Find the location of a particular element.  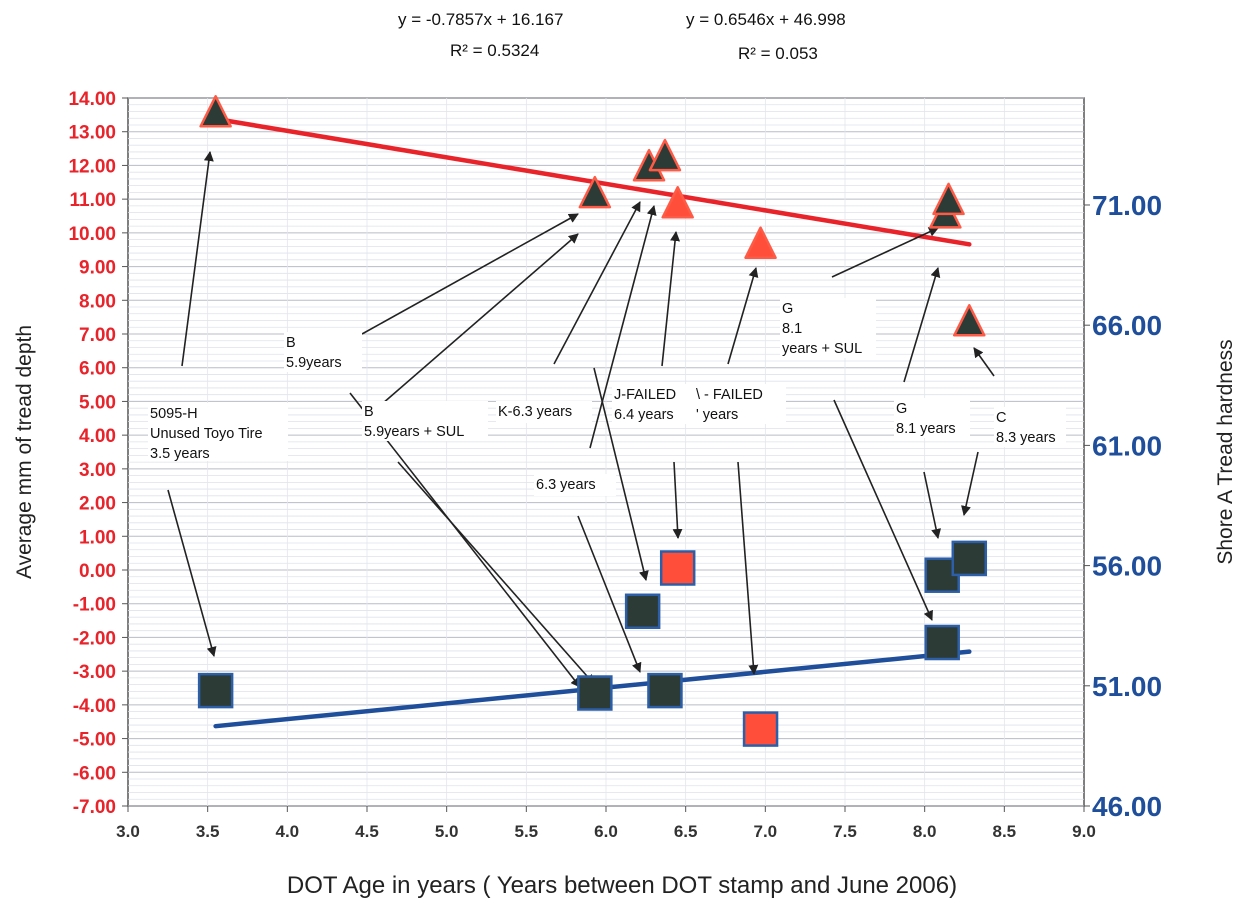

y-left-tick-label: -6.00 is located at coordinates (94, 773).